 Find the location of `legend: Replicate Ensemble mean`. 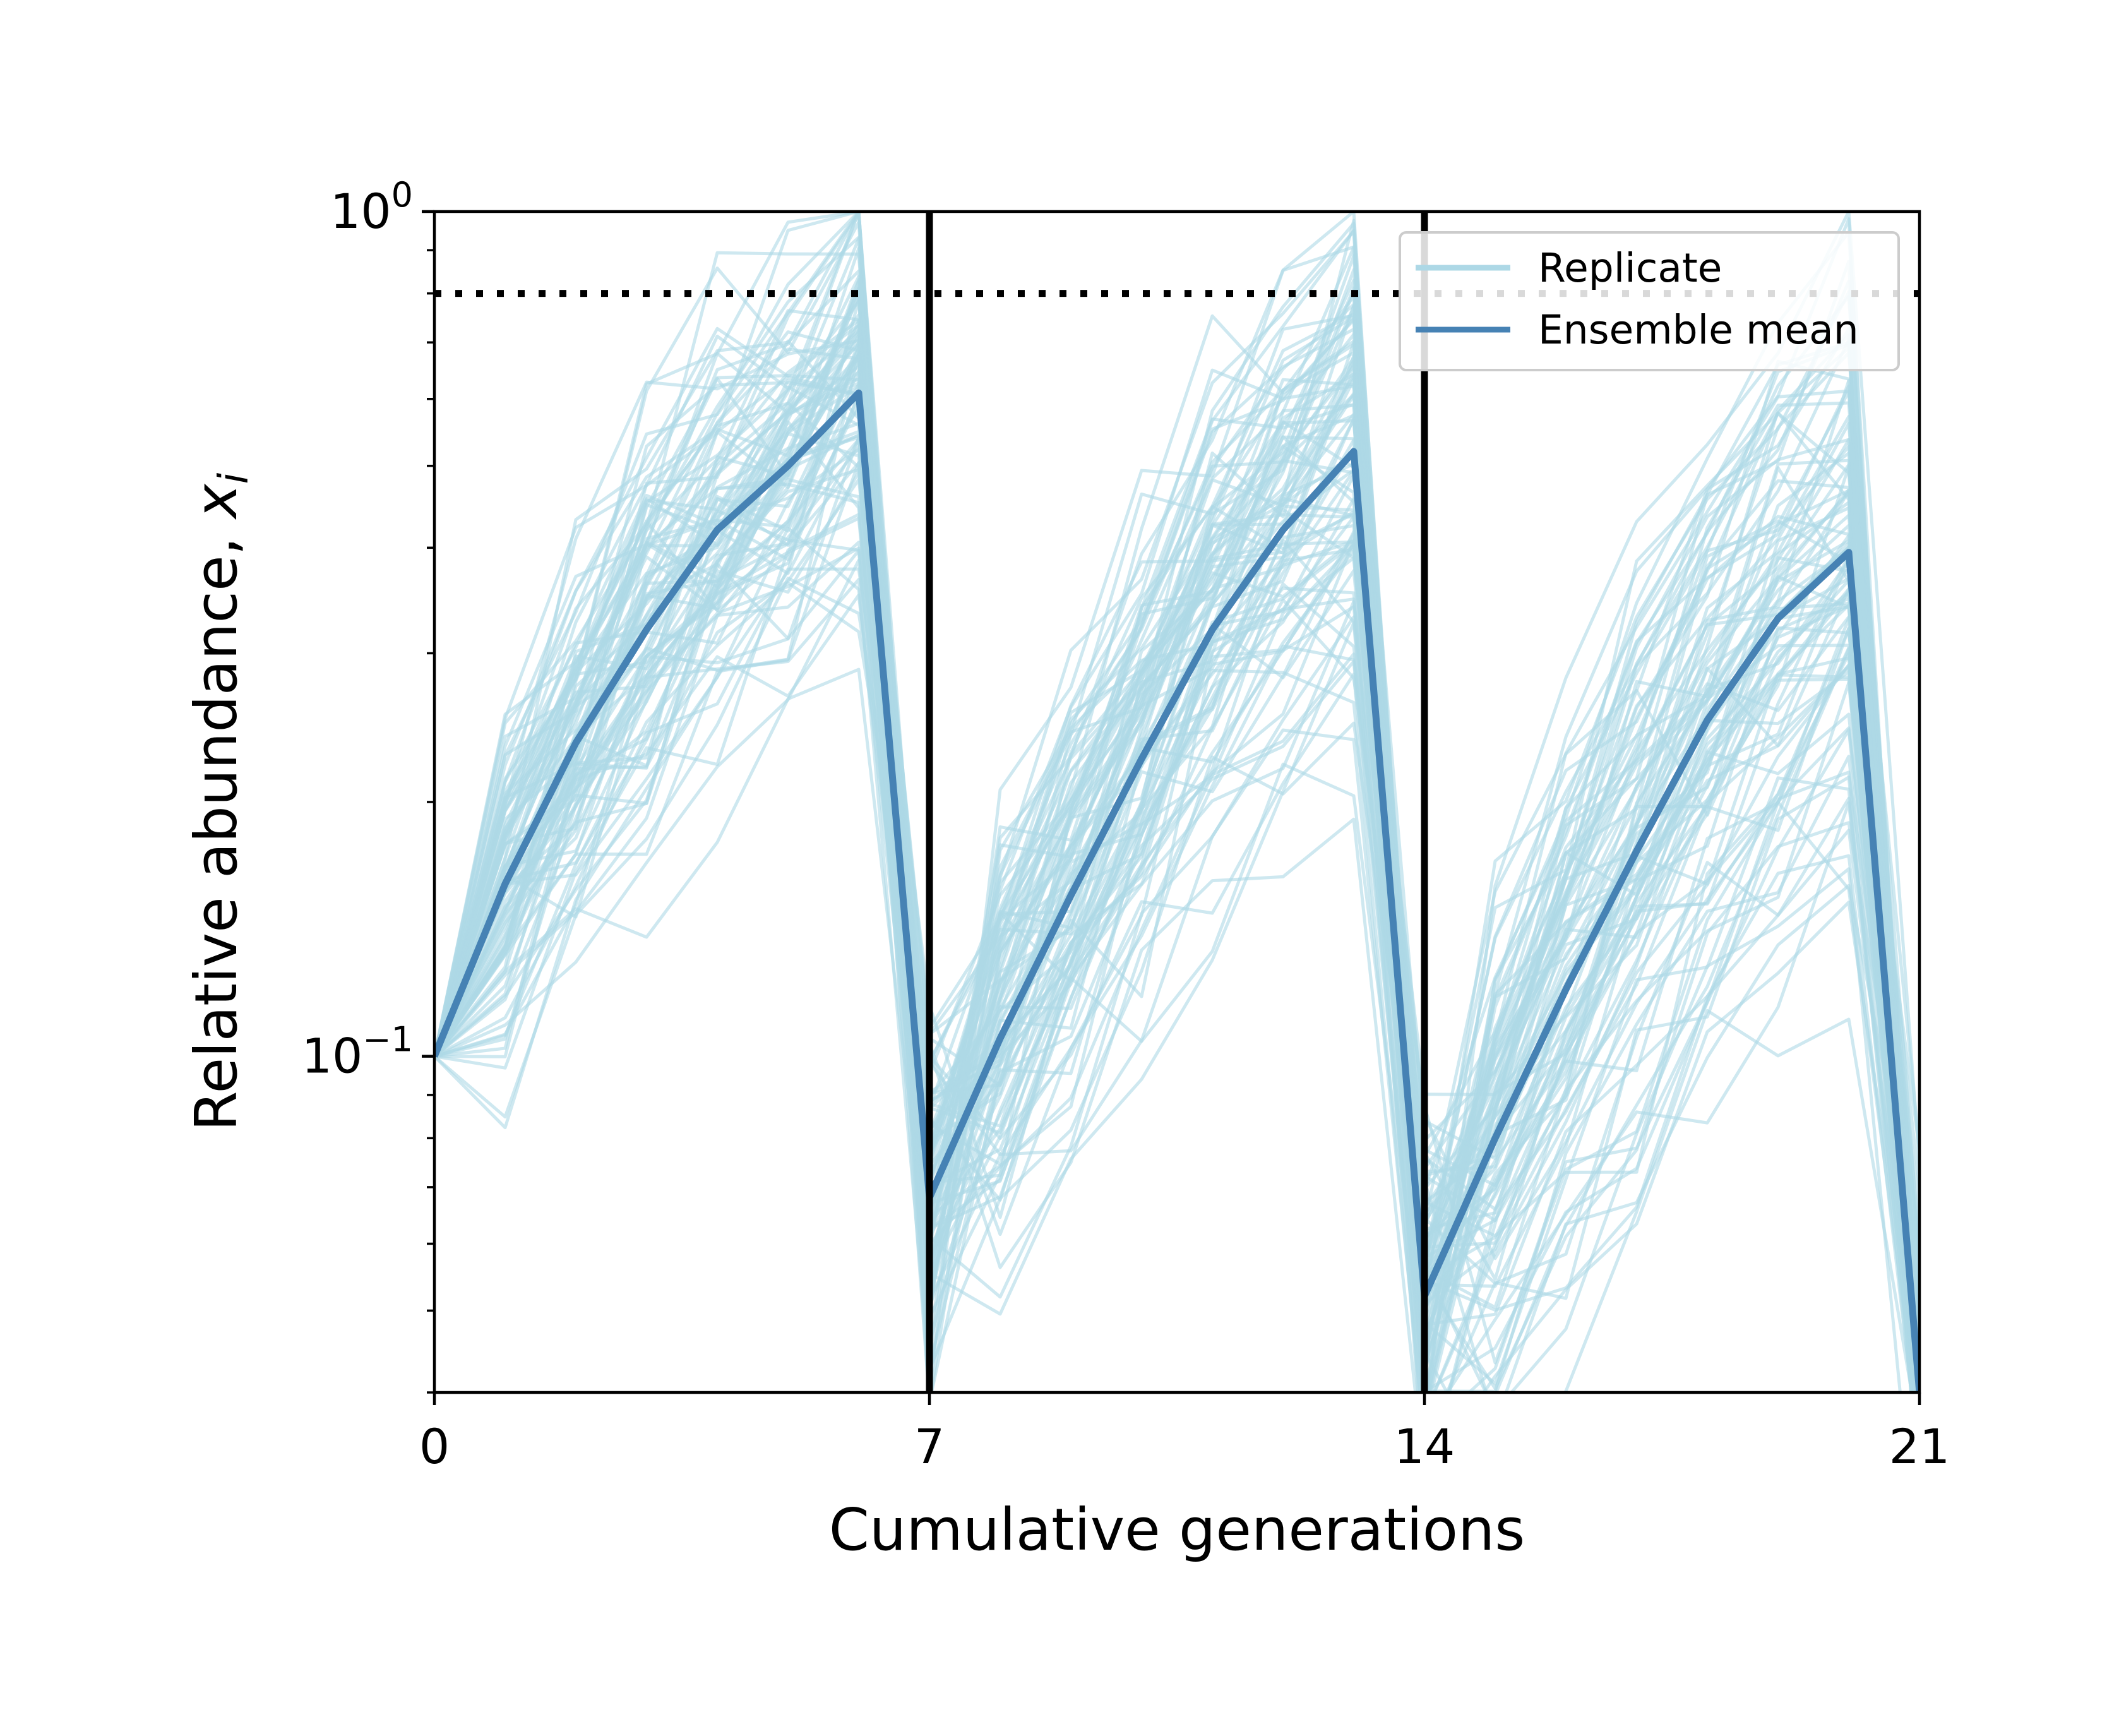

legend: Replicate Ensemble mean is located at coordinates (1649, 301).